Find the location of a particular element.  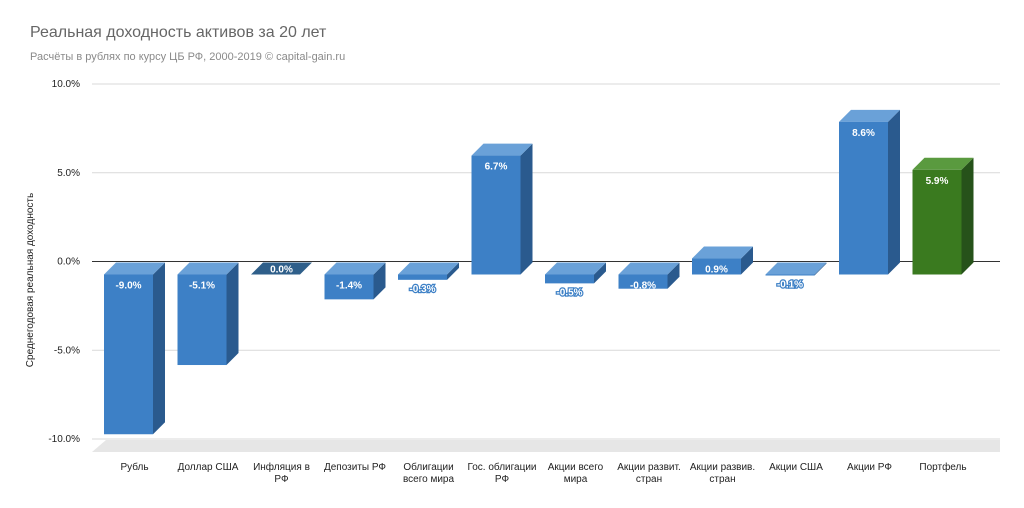

data-label: -0.1% is located at coordinates (790, 285).